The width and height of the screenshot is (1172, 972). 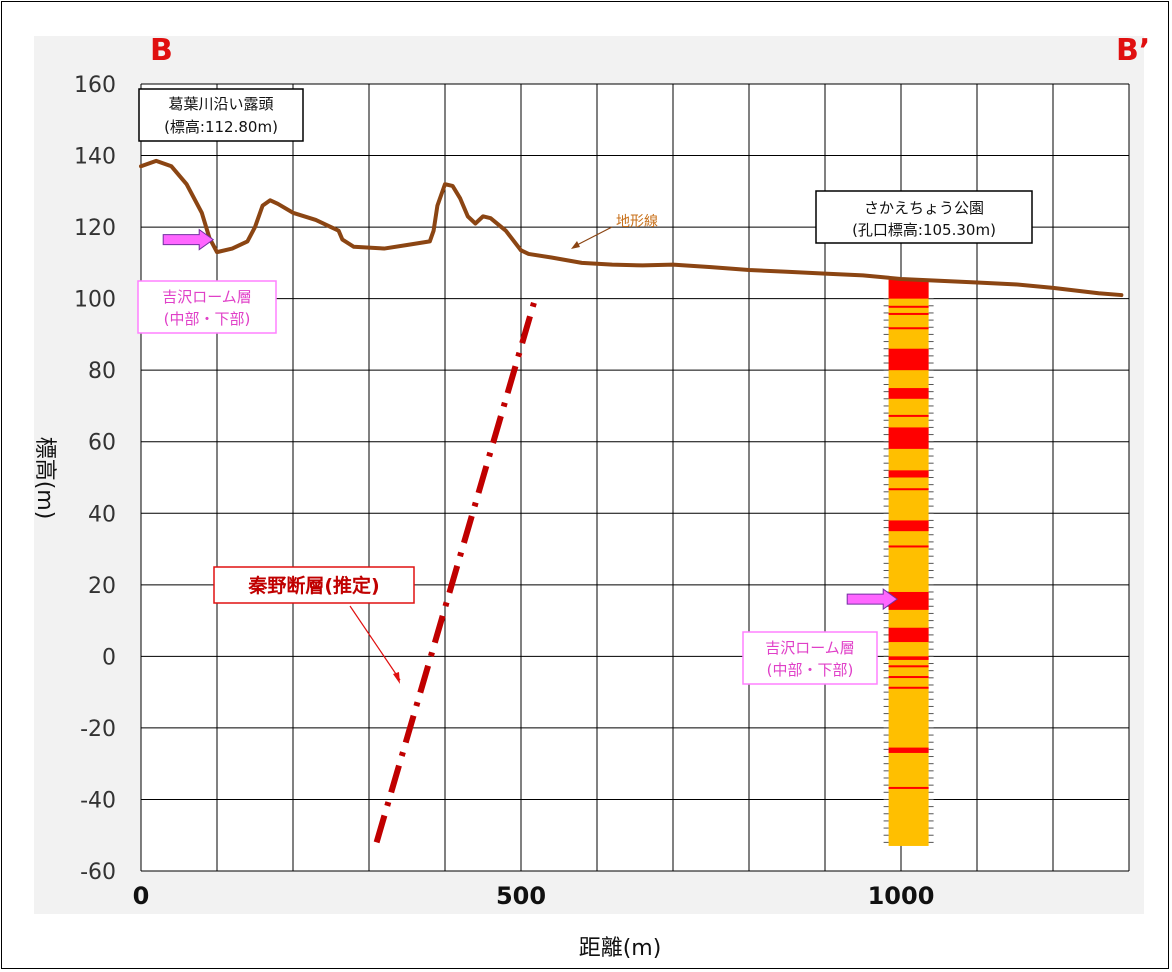 I want to click on y-tick-label: 160, so click(x=95, y=85).